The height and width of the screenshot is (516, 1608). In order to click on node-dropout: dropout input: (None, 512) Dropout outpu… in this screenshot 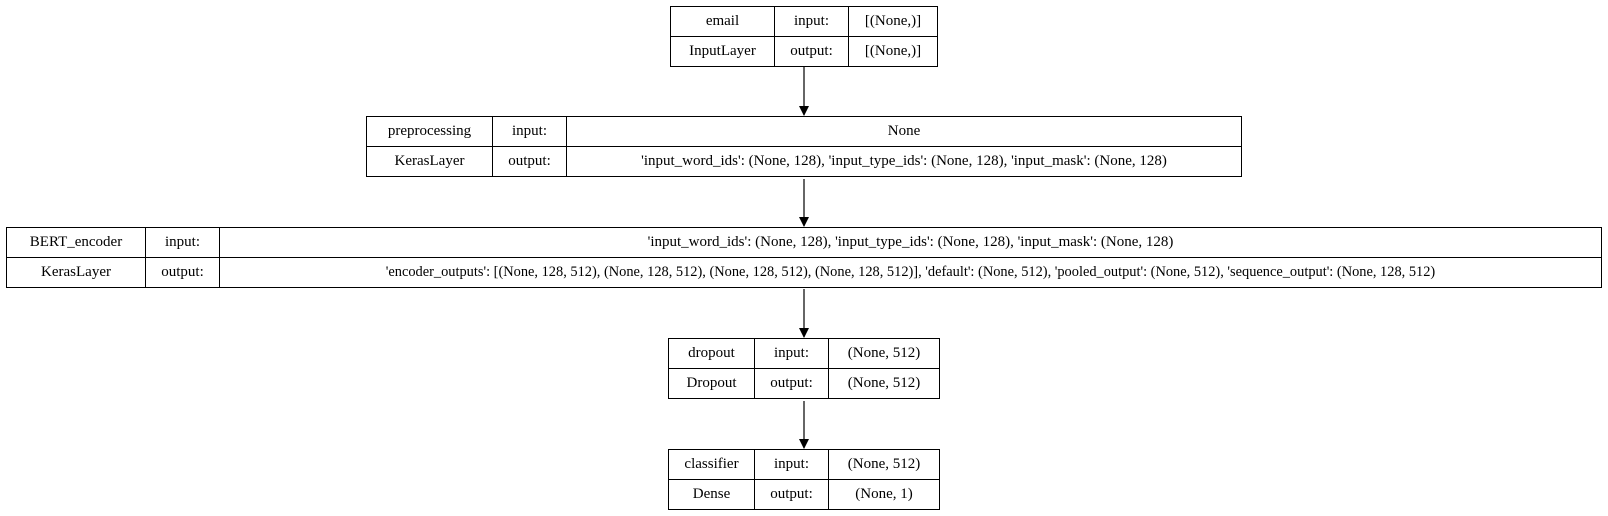, I will do `click(804, 368)`.